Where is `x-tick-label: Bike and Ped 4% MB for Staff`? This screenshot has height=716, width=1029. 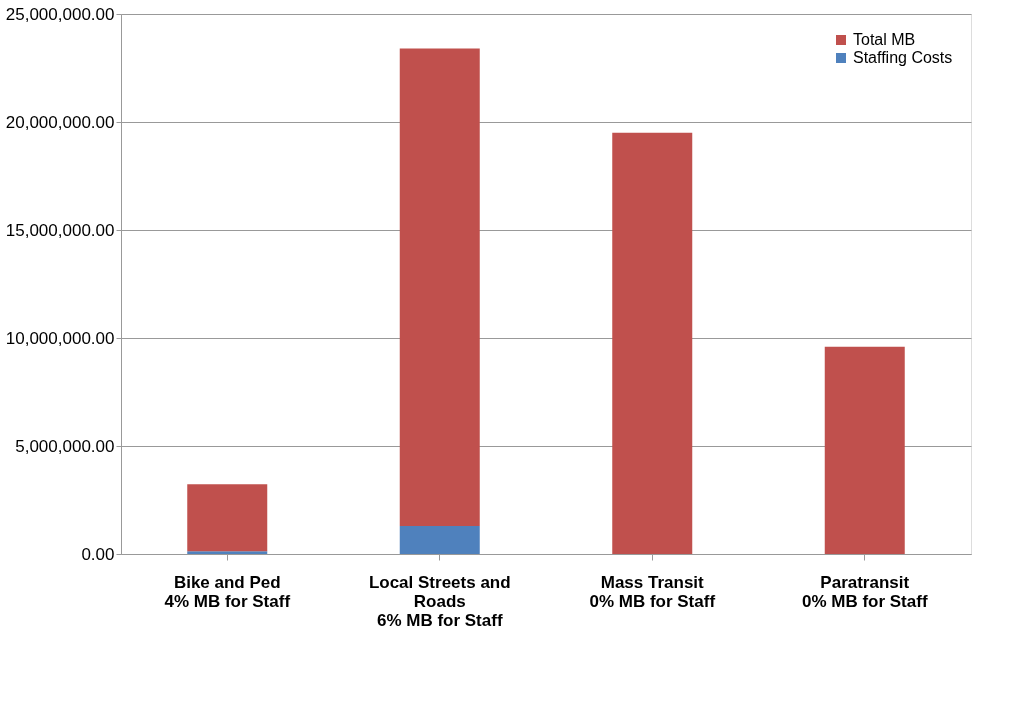
x-tick-label: Bike and Ped 4% MB for Staff is located at coordinates (227, 591).